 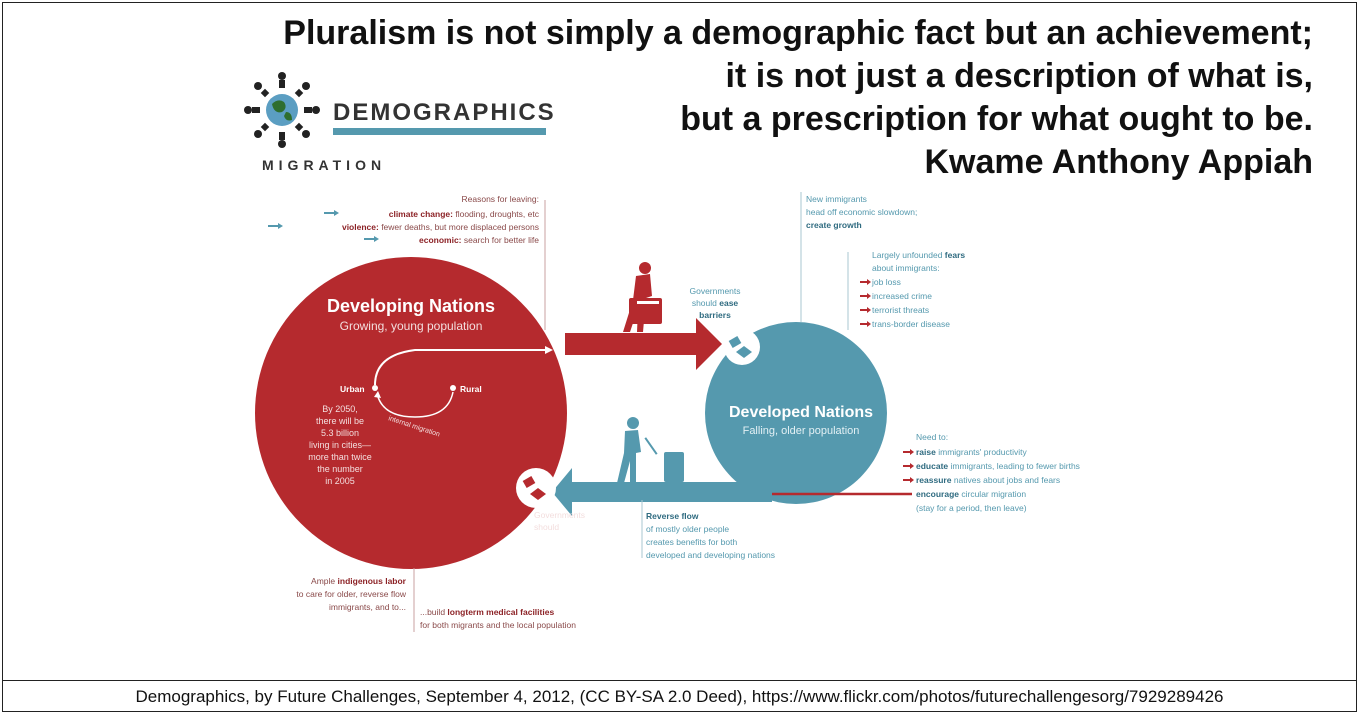 I want to click on internal-migration-arrowhead, so click(x=377, y=394).